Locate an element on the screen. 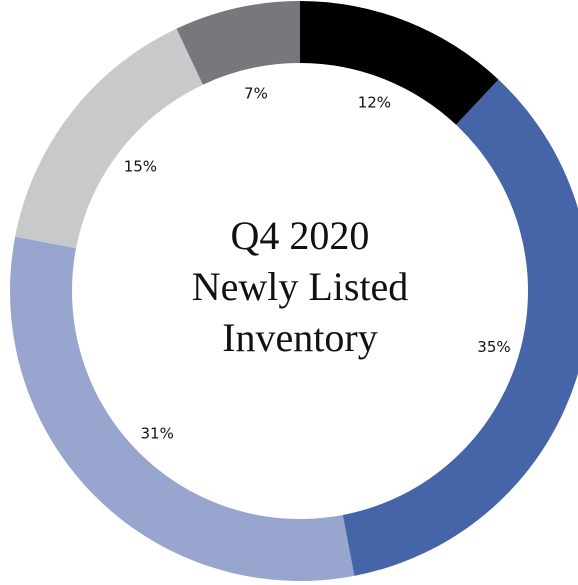  data-label: 35% is located at coordinates (493, 347).